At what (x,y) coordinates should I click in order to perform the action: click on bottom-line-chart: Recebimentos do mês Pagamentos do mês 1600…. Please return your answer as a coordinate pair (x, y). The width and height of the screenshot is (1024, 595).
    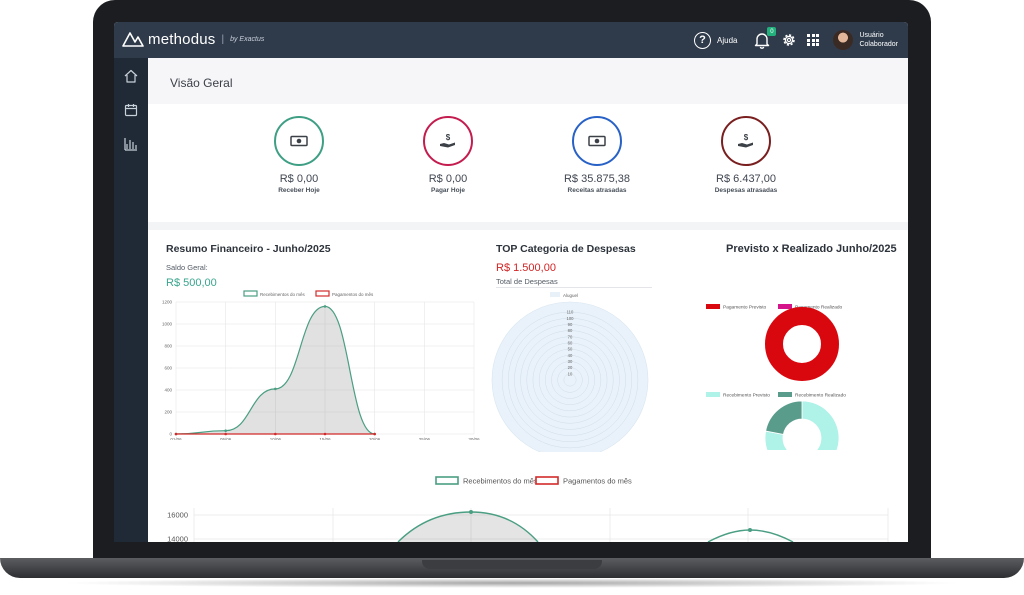
    Looking at the image, I should click on (528, 509).